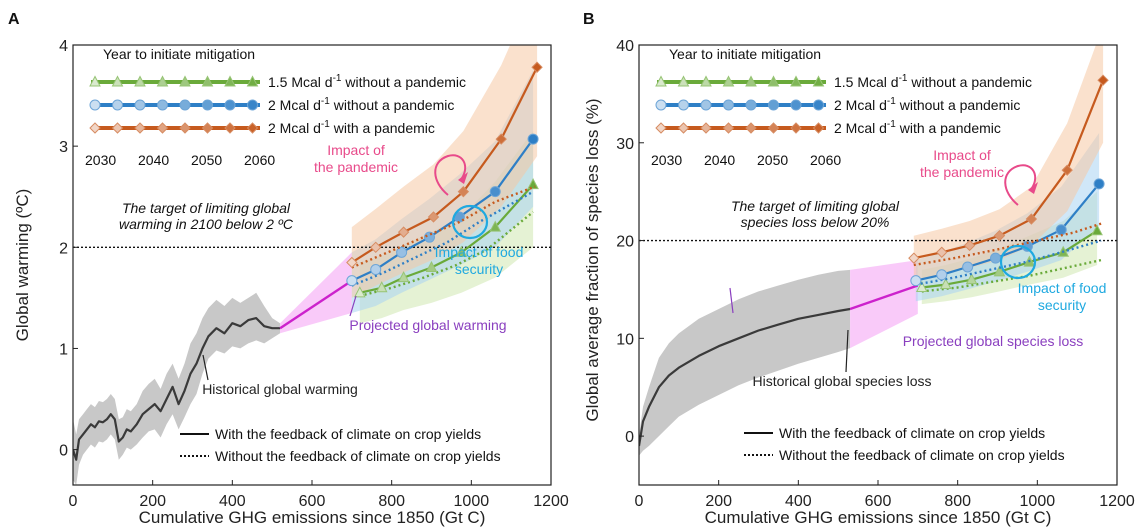 The image size is (1143, 531). Describe the element at coordinates (962, 172) in the screenshot. I see `pandemic-annotation-line2: the pandemic` at that location.